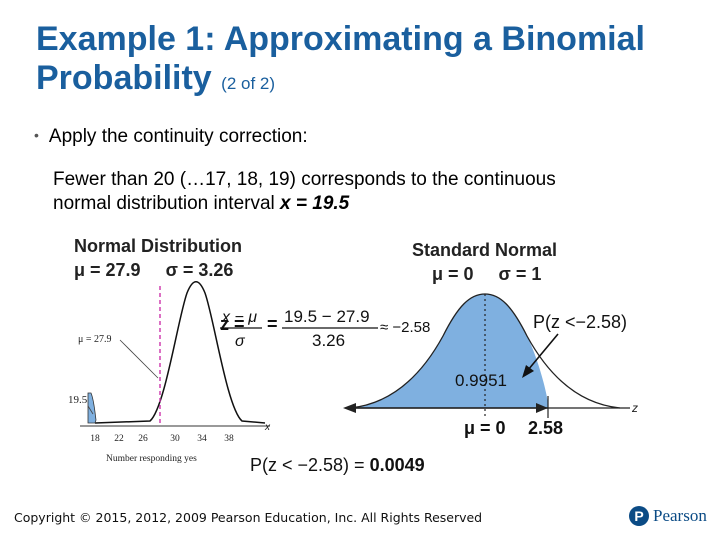  I want to click on z-equals: =, so click(272, 324).